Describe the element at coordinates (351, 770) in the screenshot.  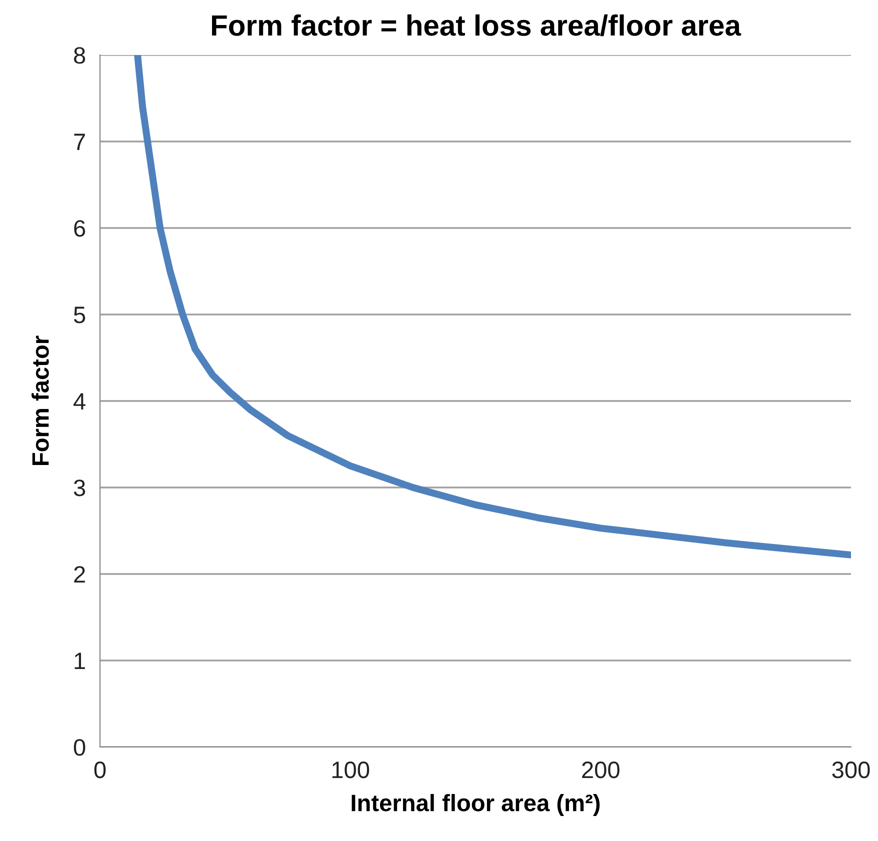
I see `x-tick-label: 100` at that location.